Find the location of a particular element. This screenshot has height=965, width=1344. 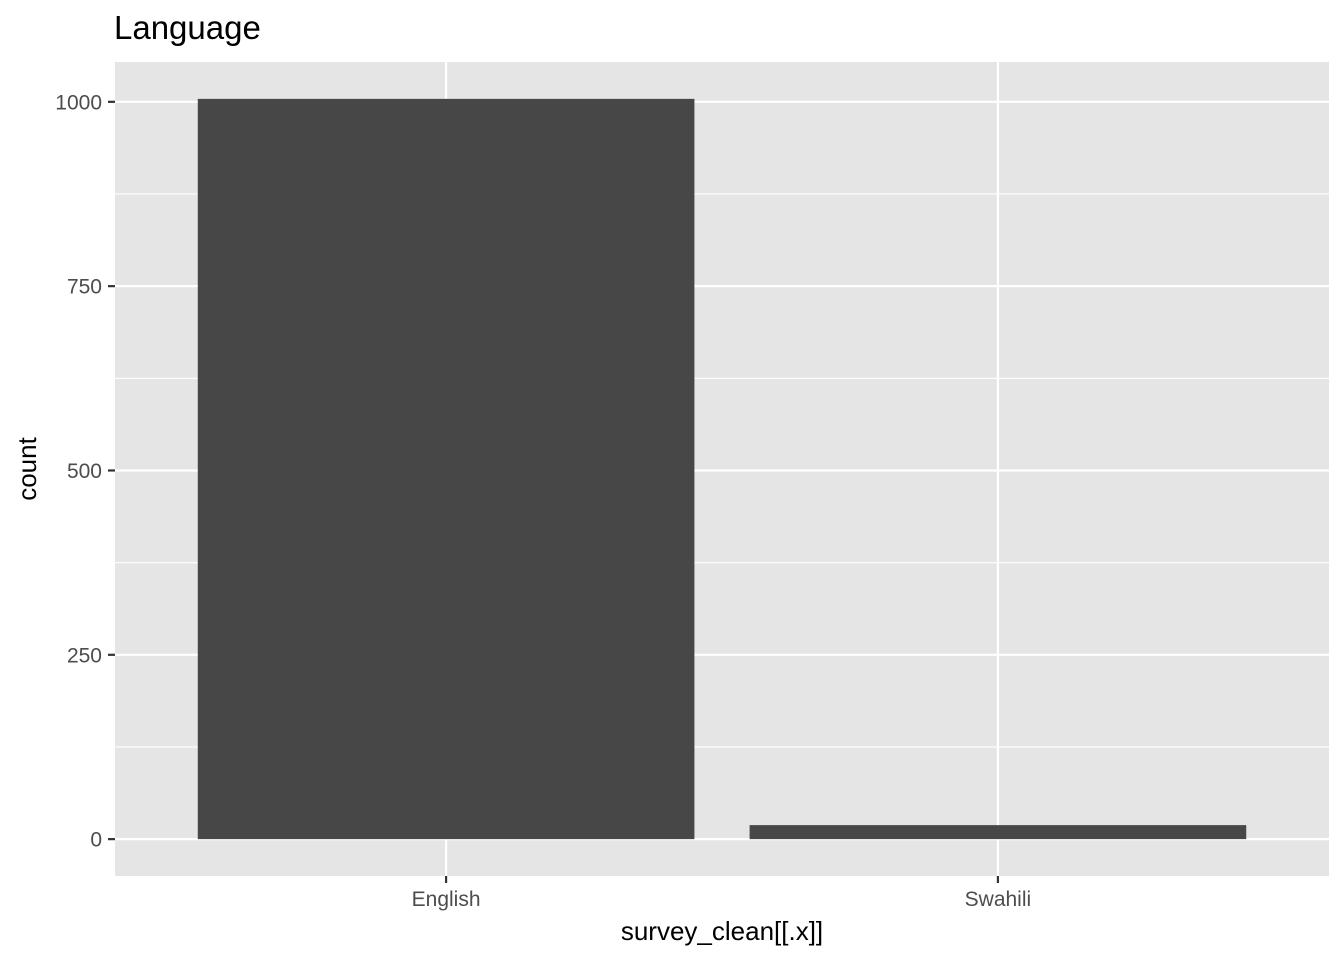

x-axis: English Swahili is located at coordinates (722, 893).